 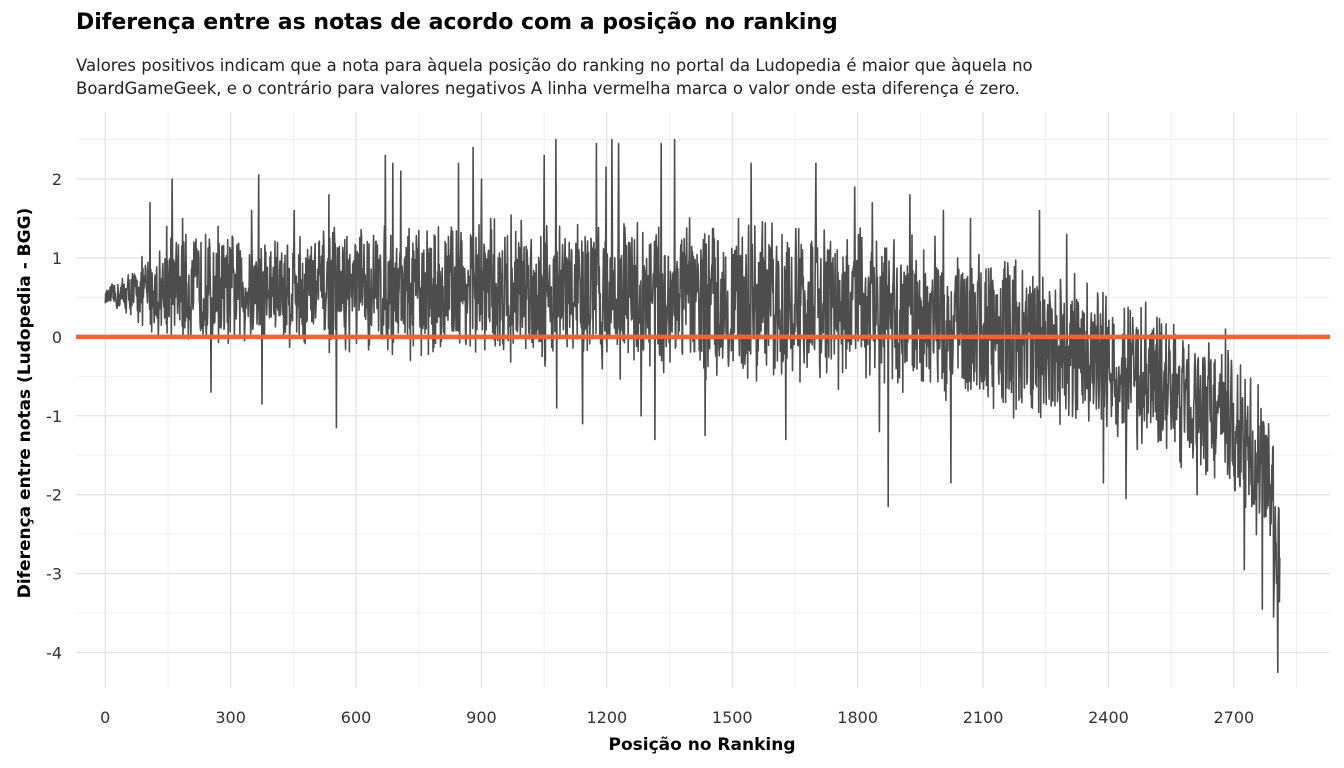 What do you see at coordinates (1234, 717) in the screenshot?
I see `x-tick-label: 2700` at bounding box center [1234, 717].